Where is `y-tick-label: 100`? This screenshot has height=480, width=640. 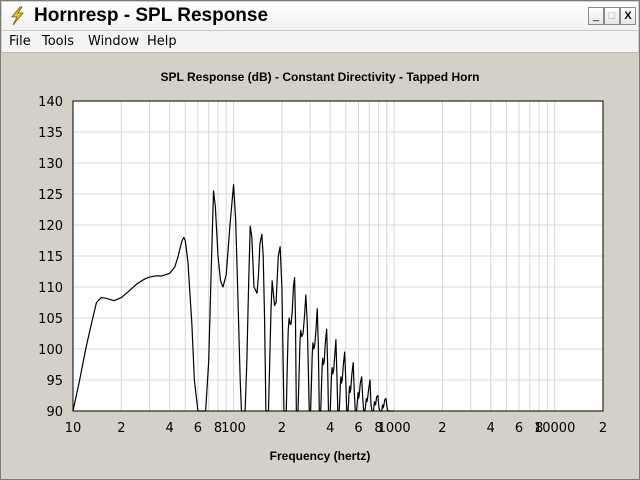
y-tick-label: 100 is located at coordinates (50, 350).